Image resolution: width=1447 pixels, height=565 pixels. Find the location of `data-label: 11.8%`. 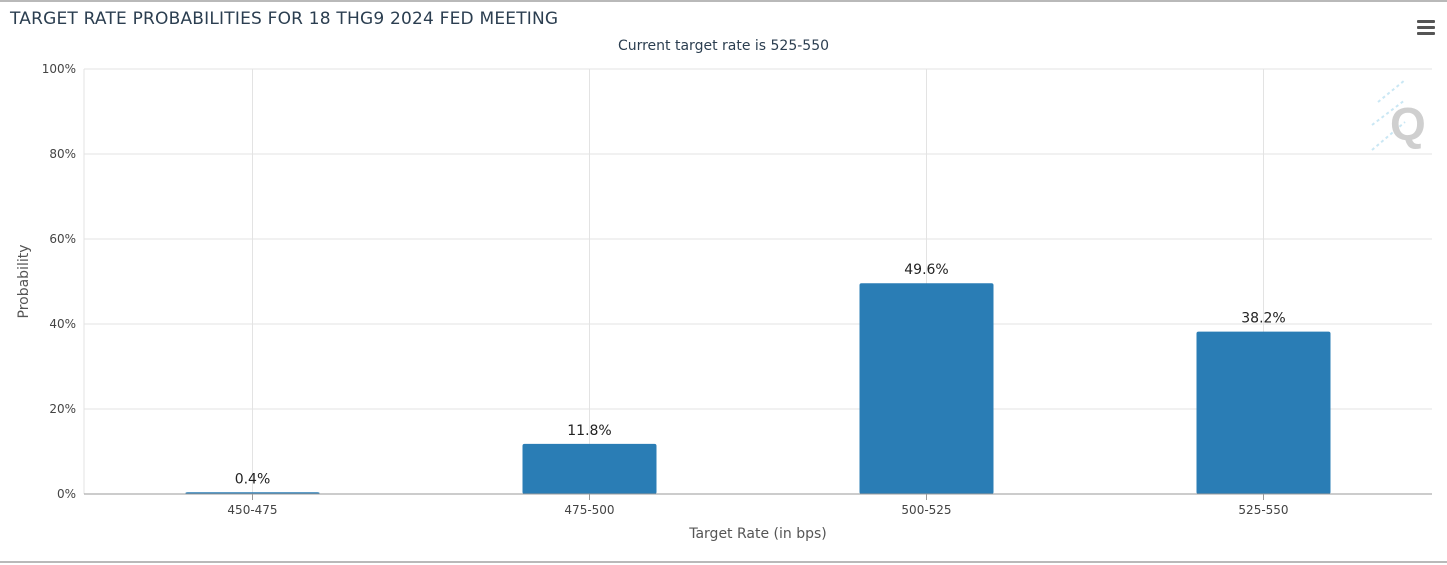

data-label: 11.8% is located at coordinates (589, 431).